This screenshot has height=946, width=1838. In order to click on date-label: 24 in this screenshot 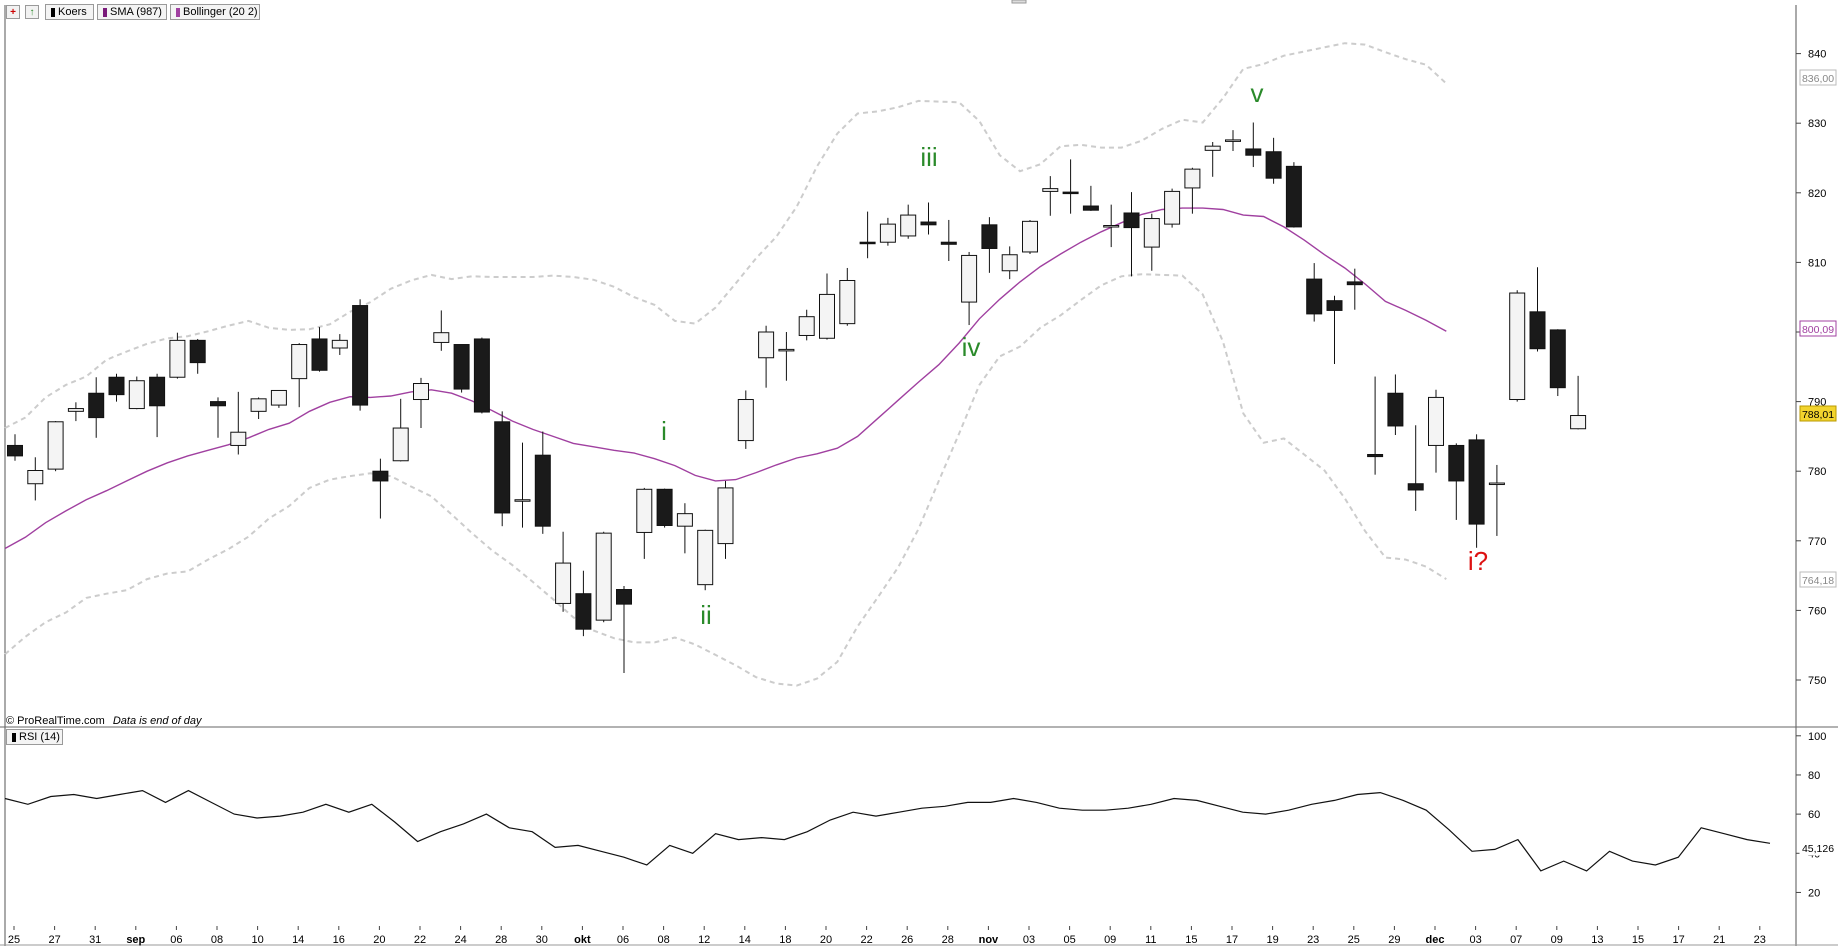, I will do `click(460, 940)`.